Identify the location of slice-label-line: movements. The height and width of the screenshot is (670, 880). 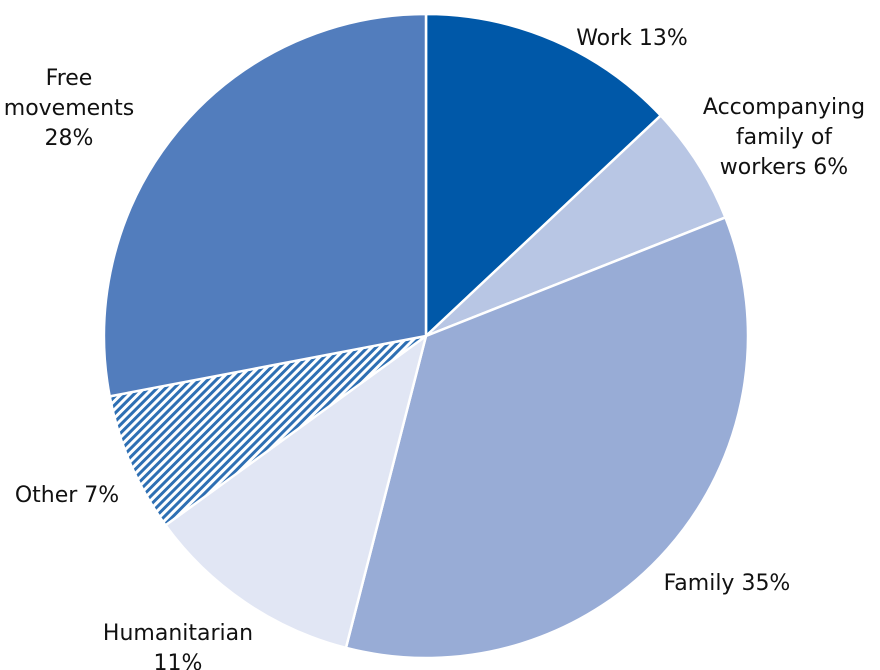
(69, 108).